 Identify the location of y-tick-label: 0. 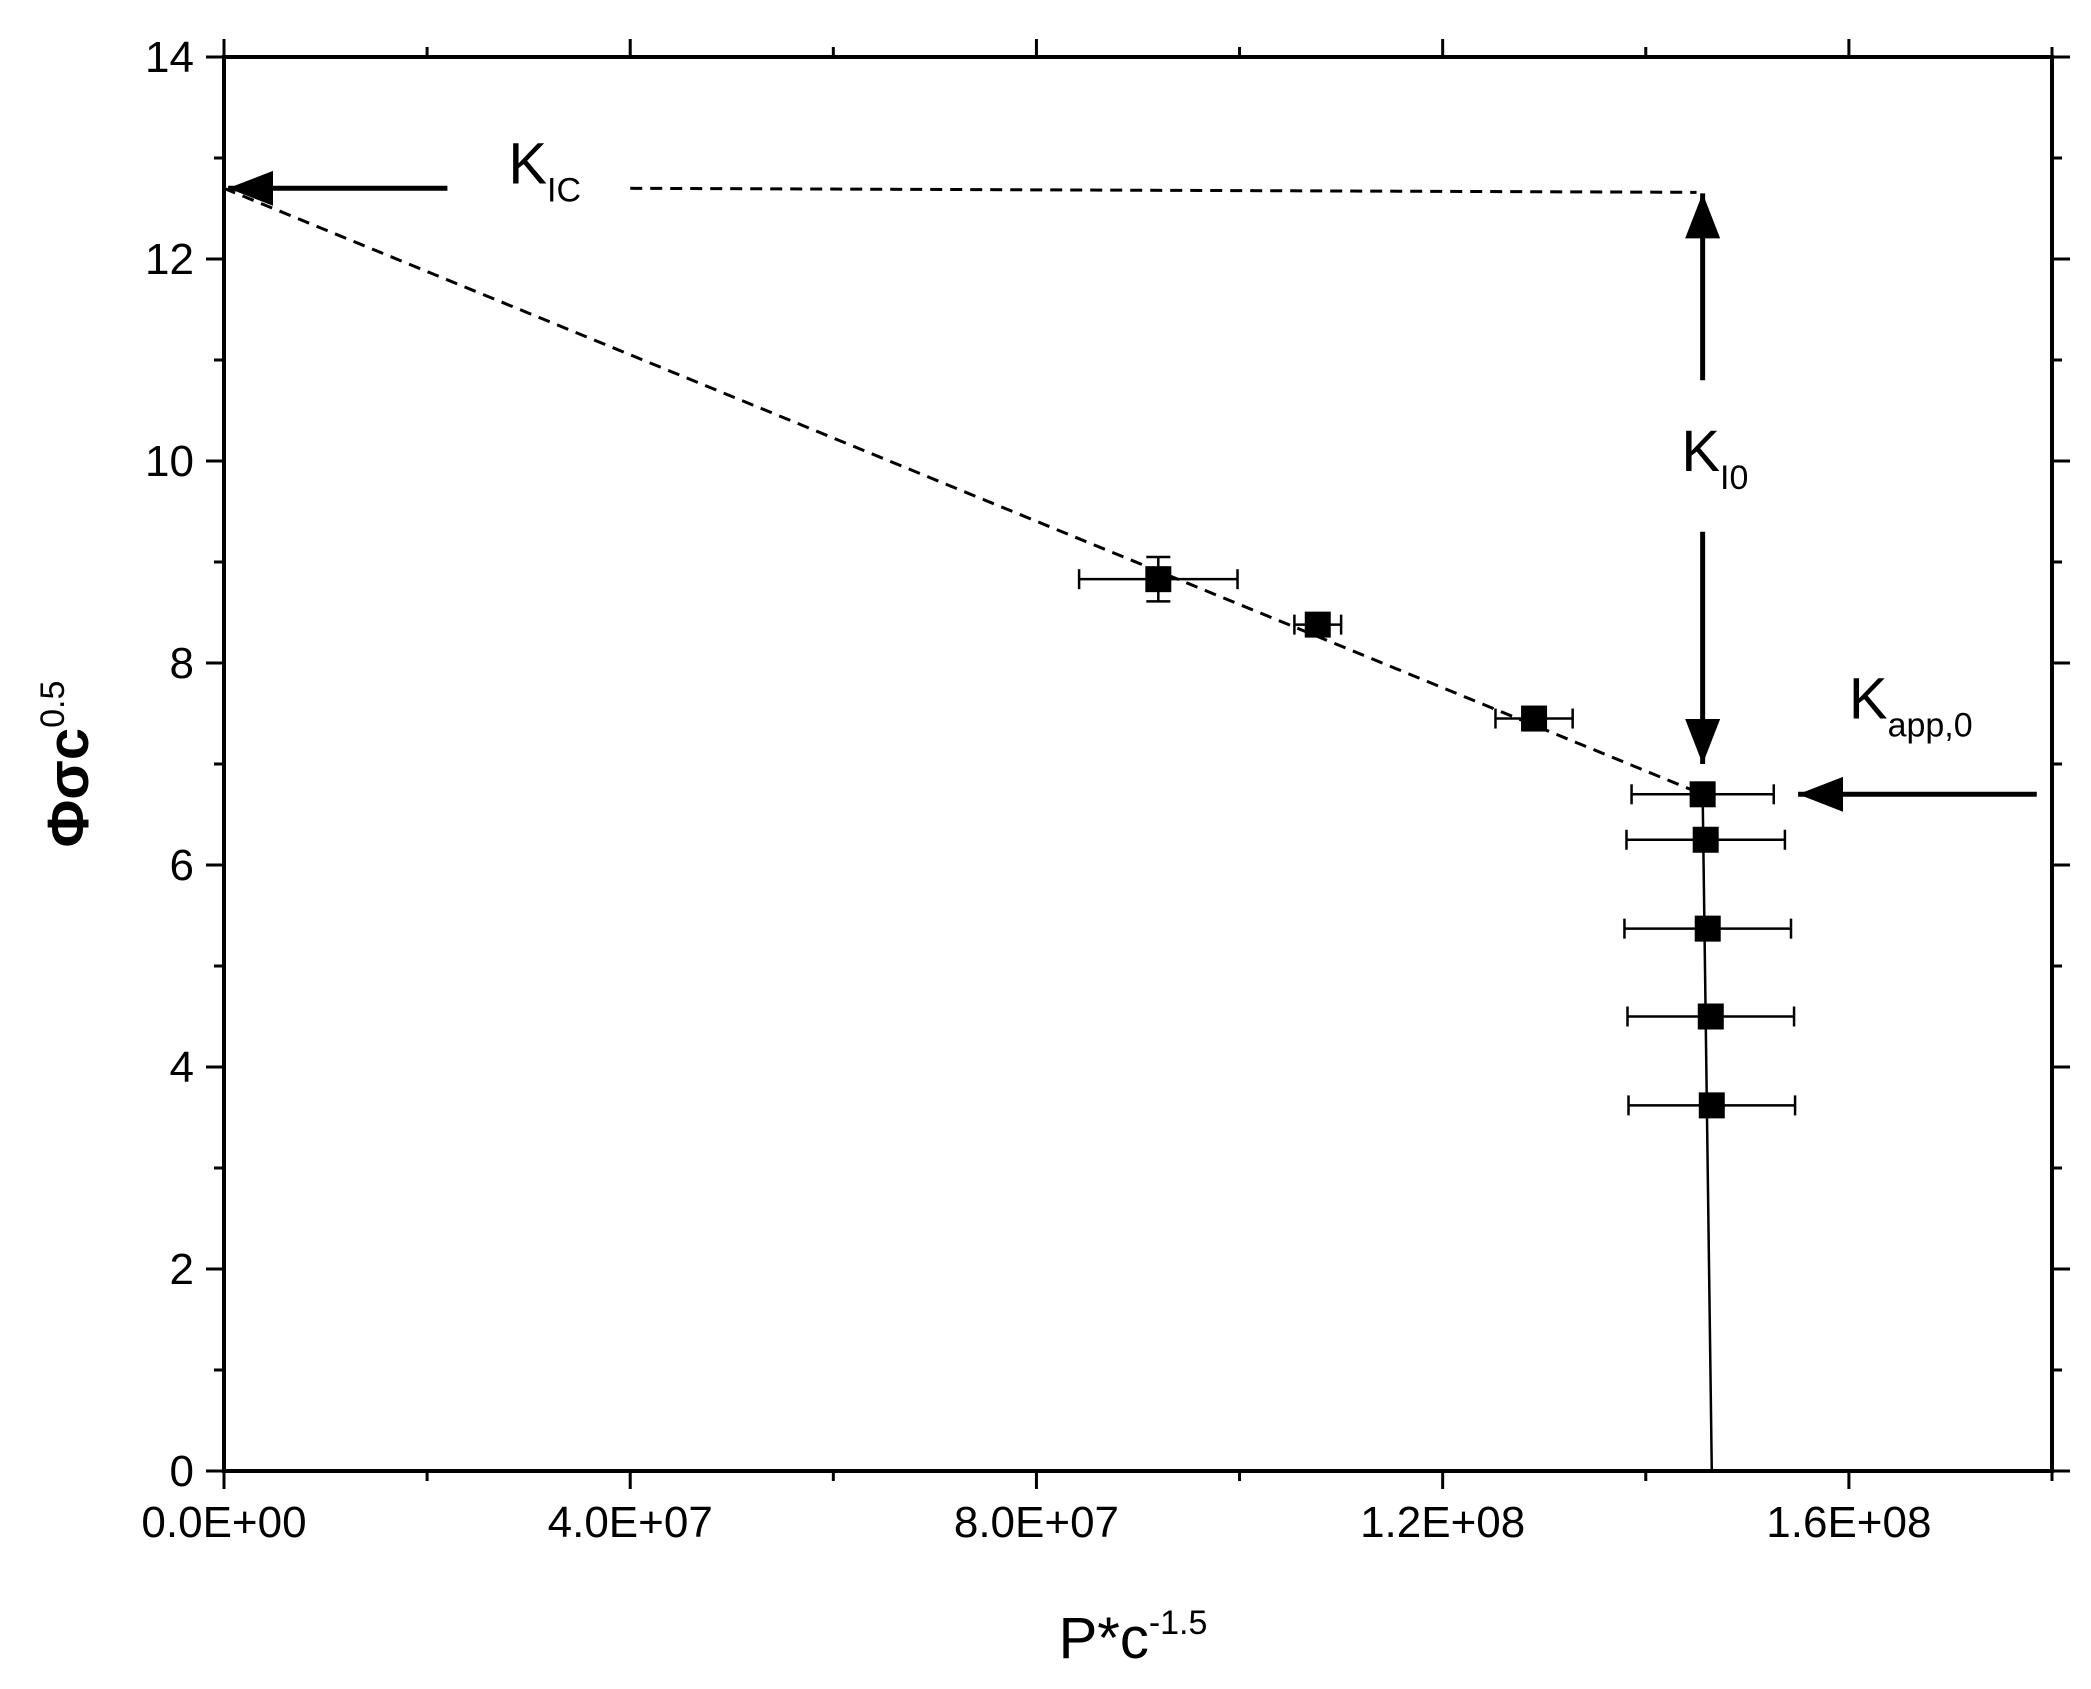
(182, 1471).